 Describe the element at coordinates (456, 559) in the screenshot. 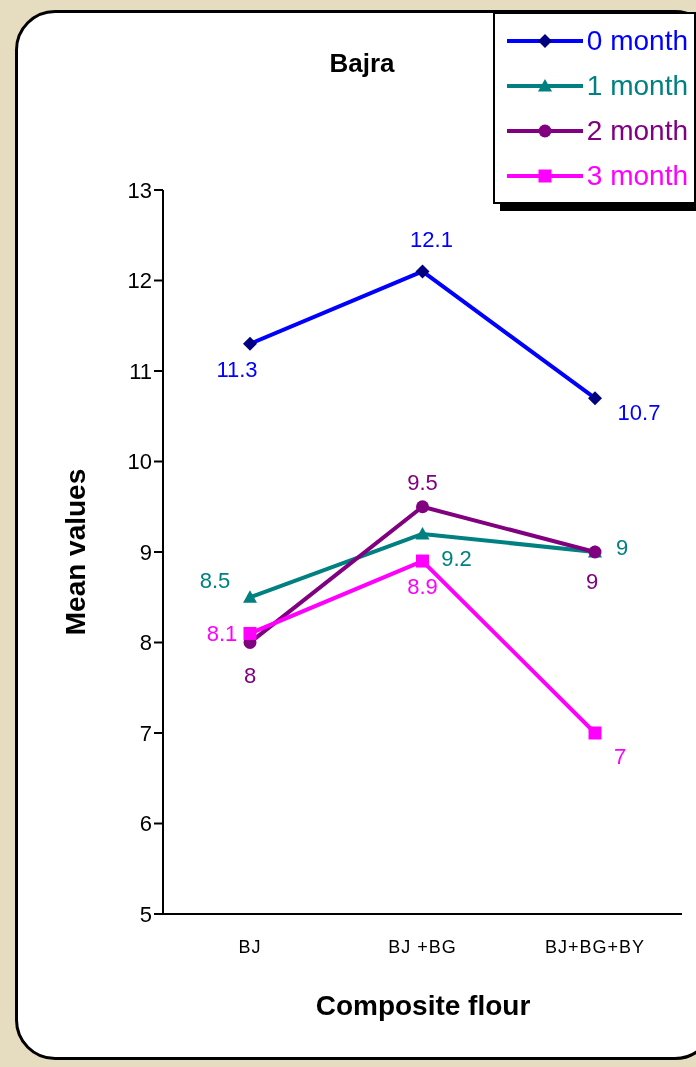

I see `data-label: 9.2` at that location.